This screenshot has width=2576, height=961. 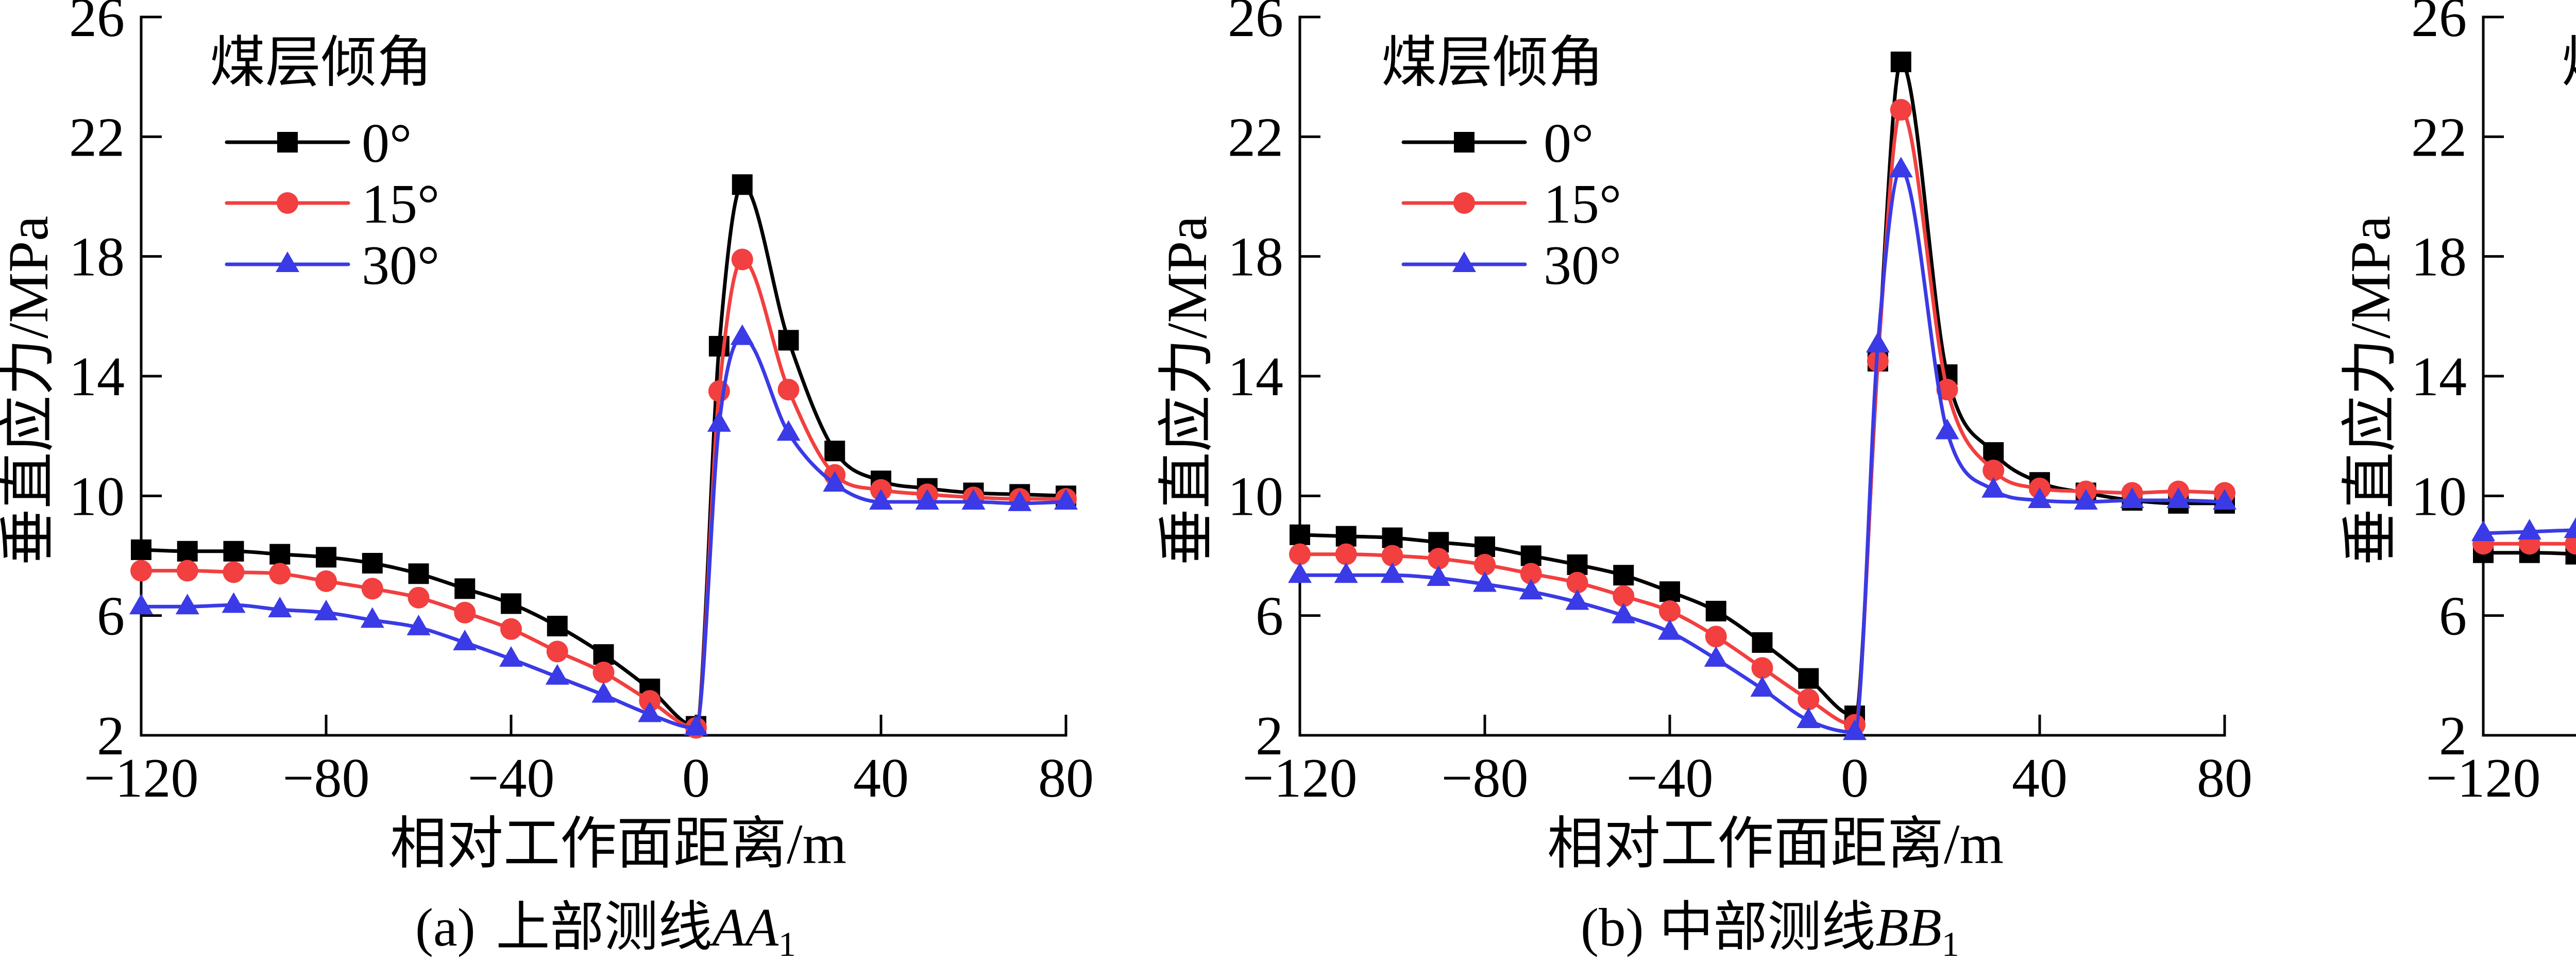 I want to click on caption-line-name: AA, so click(x=744, y=927).